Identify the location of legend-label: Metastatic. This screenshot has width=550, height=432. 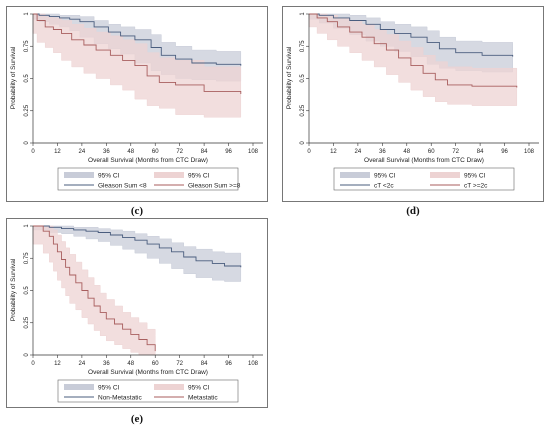
(203, 398).